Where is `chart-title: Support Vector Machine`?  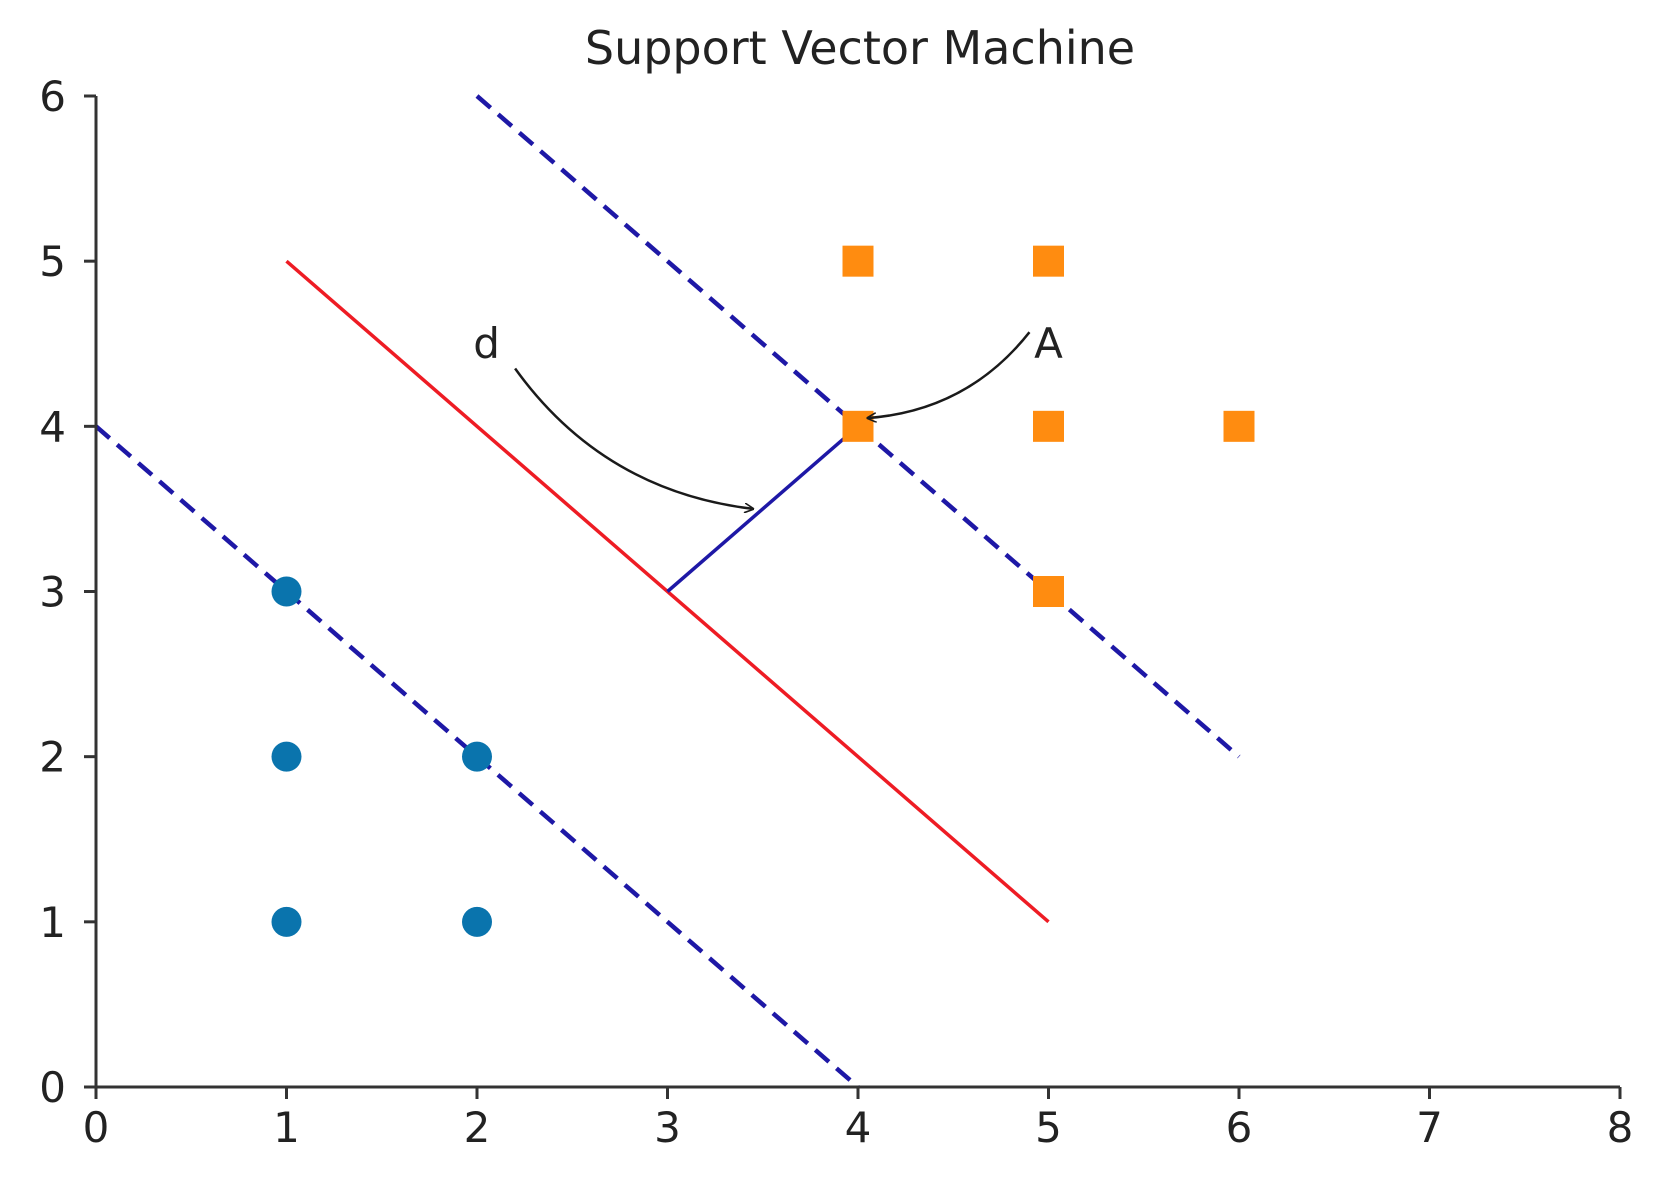
chart-title: Support Vector Machine is located at coordinates (860, 48).